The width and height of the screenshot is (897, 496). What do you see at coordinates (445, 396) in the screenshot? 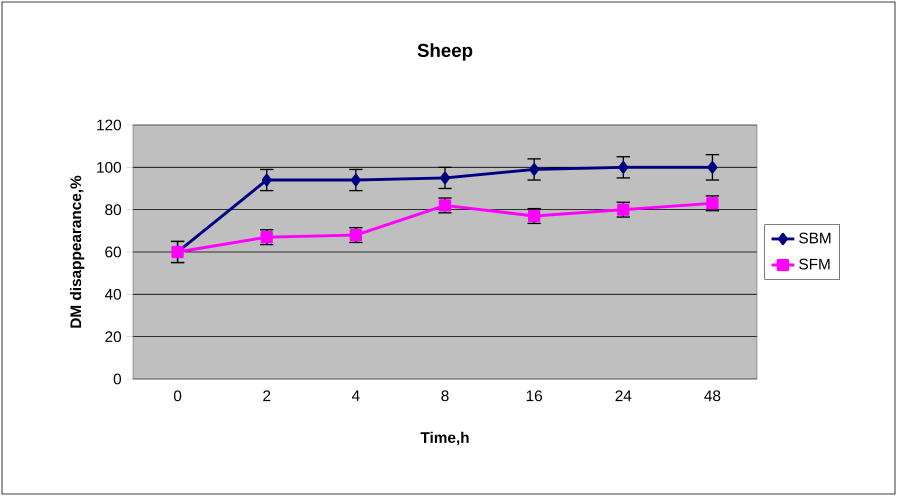
I see `x-tick-label: 8` at bounding box center [445, 396].